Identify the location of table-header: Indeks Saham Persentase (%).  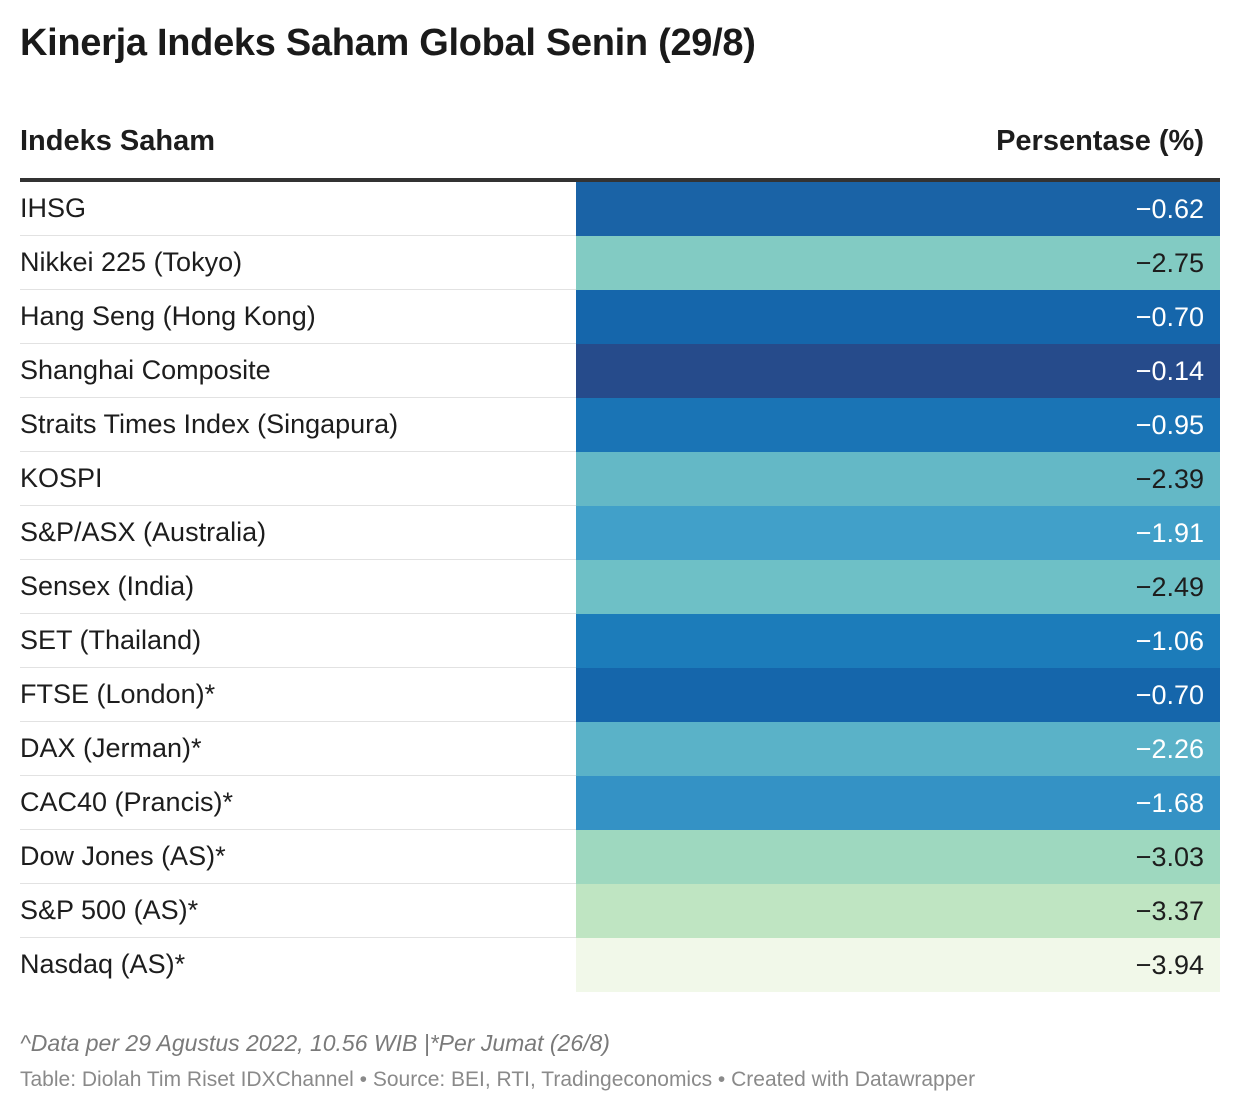
(620, 151).